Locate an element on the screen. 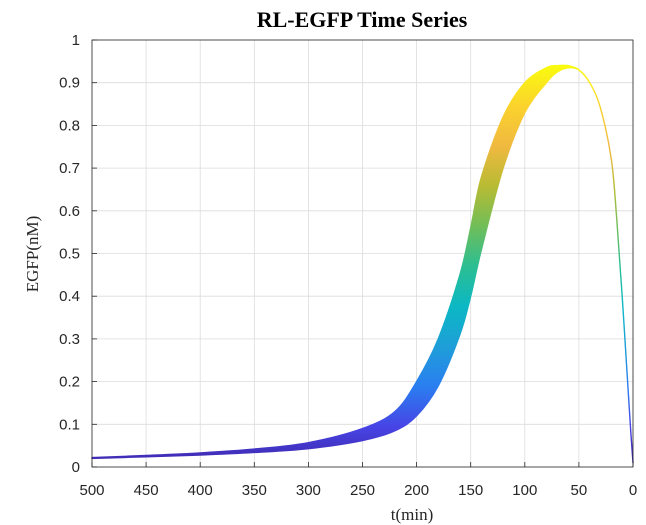 Image resolution: width=646 pixels, height=525 pixels. x-tick-label: 400 is located at coordinates (200, 490).